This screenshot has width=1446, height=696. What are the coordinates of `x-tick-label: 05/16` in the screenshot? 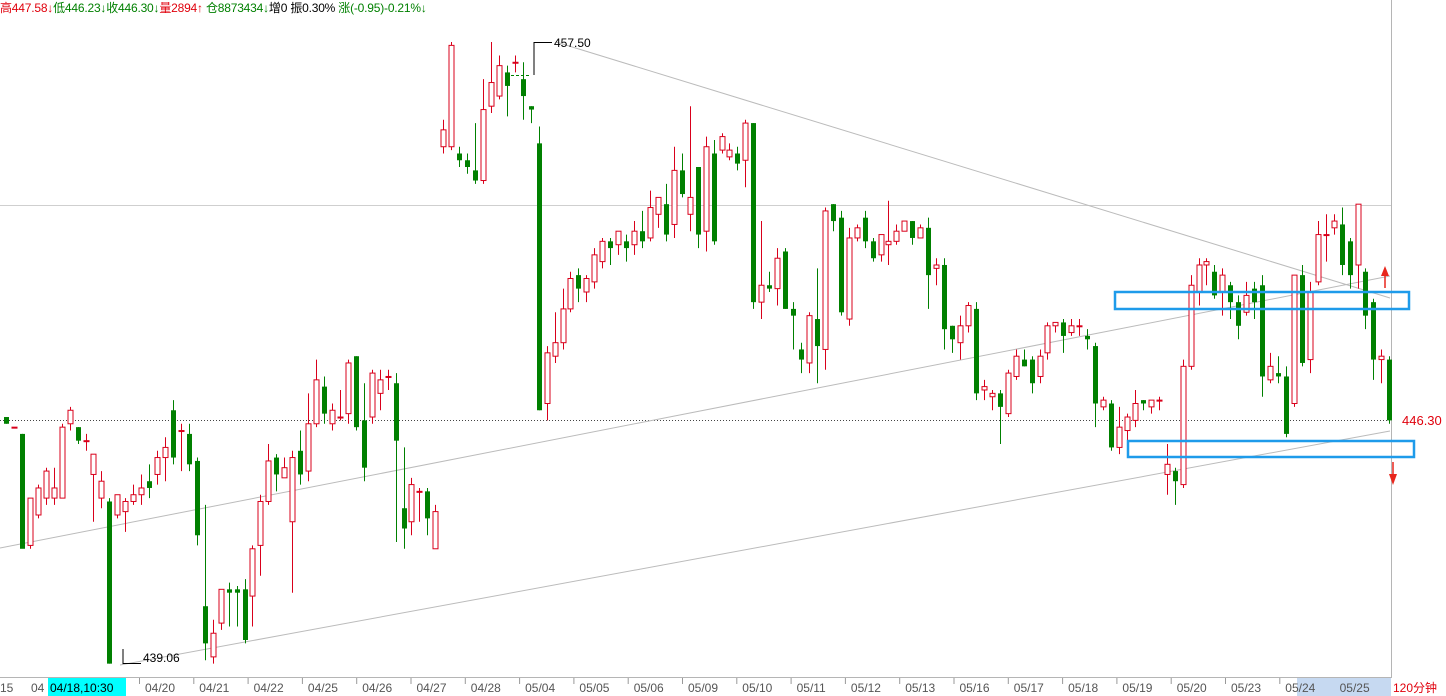 It's located at (975, 688).